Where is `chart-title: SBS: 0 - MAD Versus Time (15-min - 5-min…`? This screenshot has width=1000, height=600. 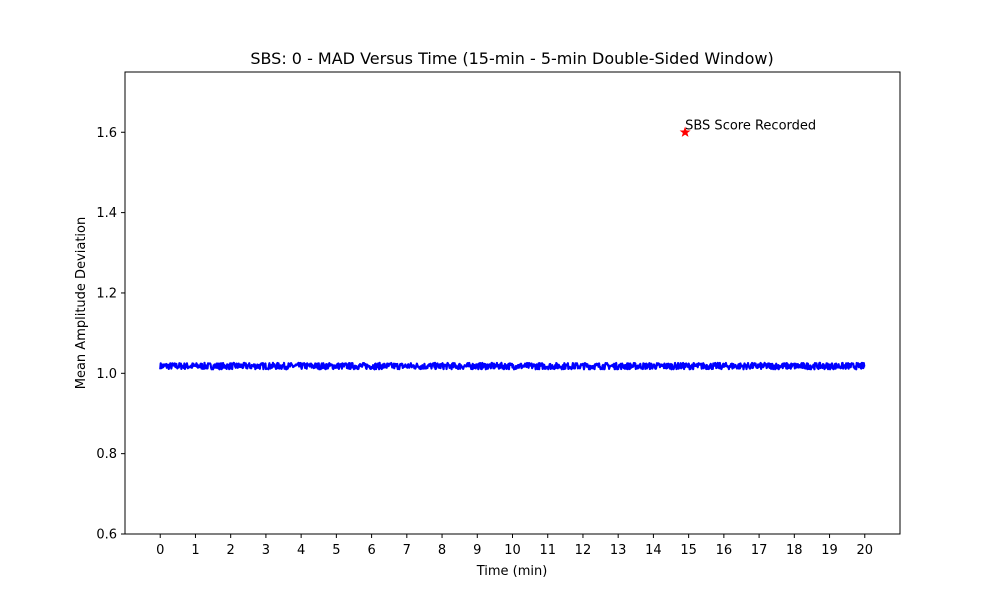 chart-title: SBS: 0 - MAD Versus Time (15-min - 5-min… is located at coordinates (511, 58).